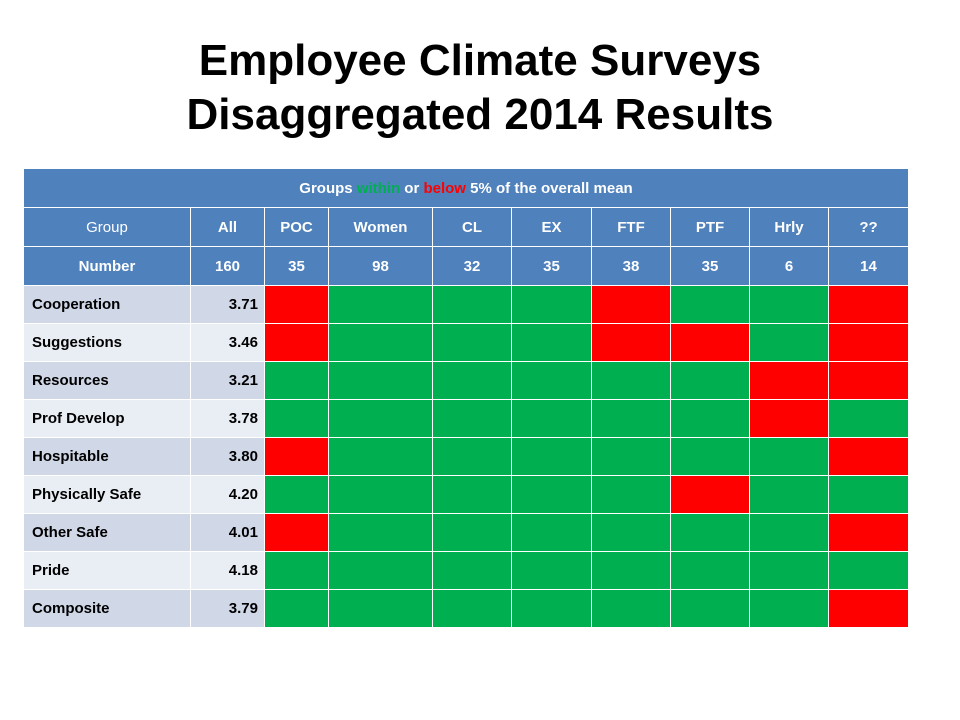 The image size is (960, 720). What do you see at coordinates (480, 60) in the screenshot?
I see `title-line-1: Employee Climate Surveys` at bounding box center [480, 60].